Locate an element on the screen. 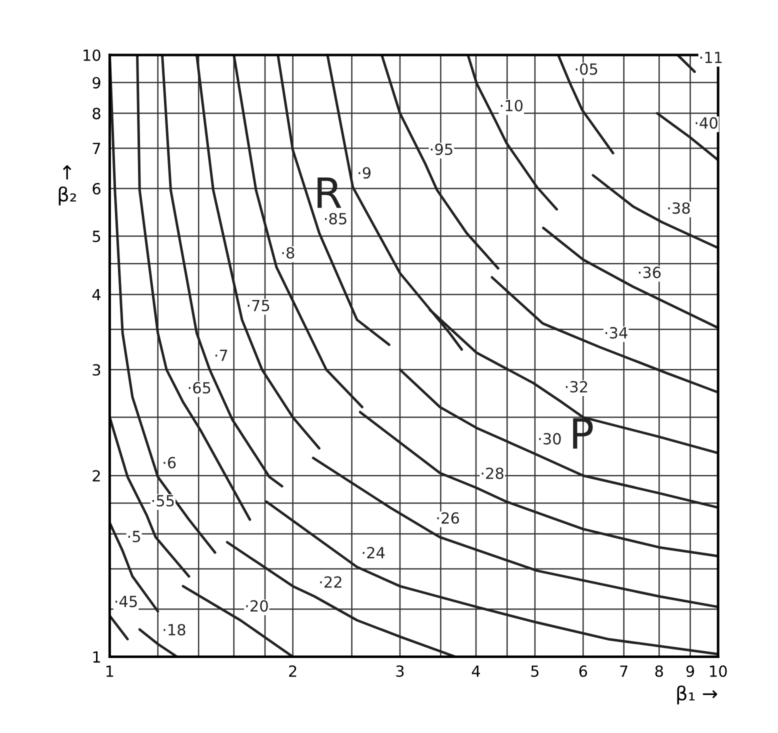 This screenshot has width=778, height=733. annotation: ·6 is located at coordinates (170, 462).